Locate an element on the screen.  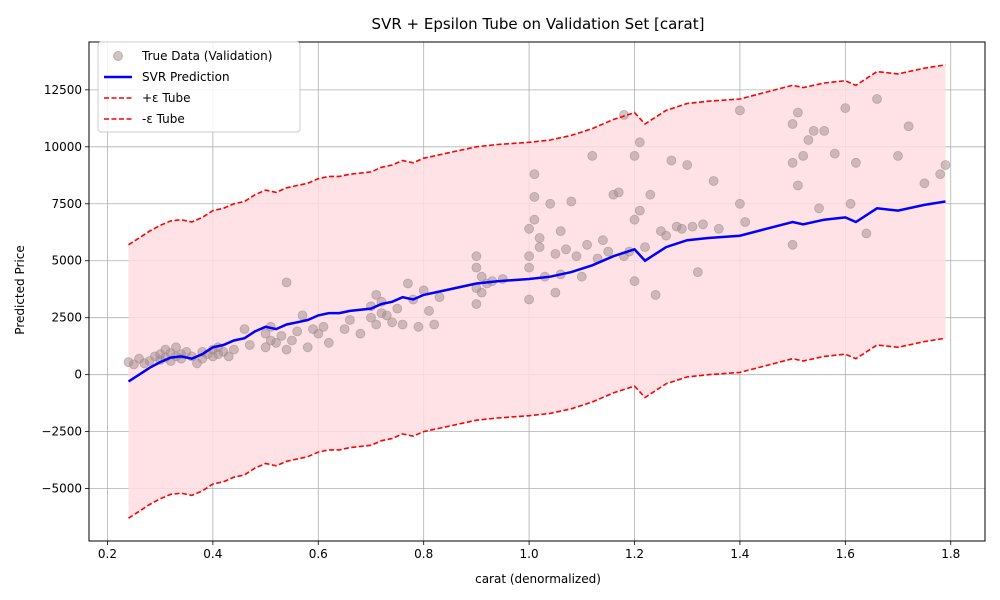
legend-marker-true-data is located at coordinates (118, 56).